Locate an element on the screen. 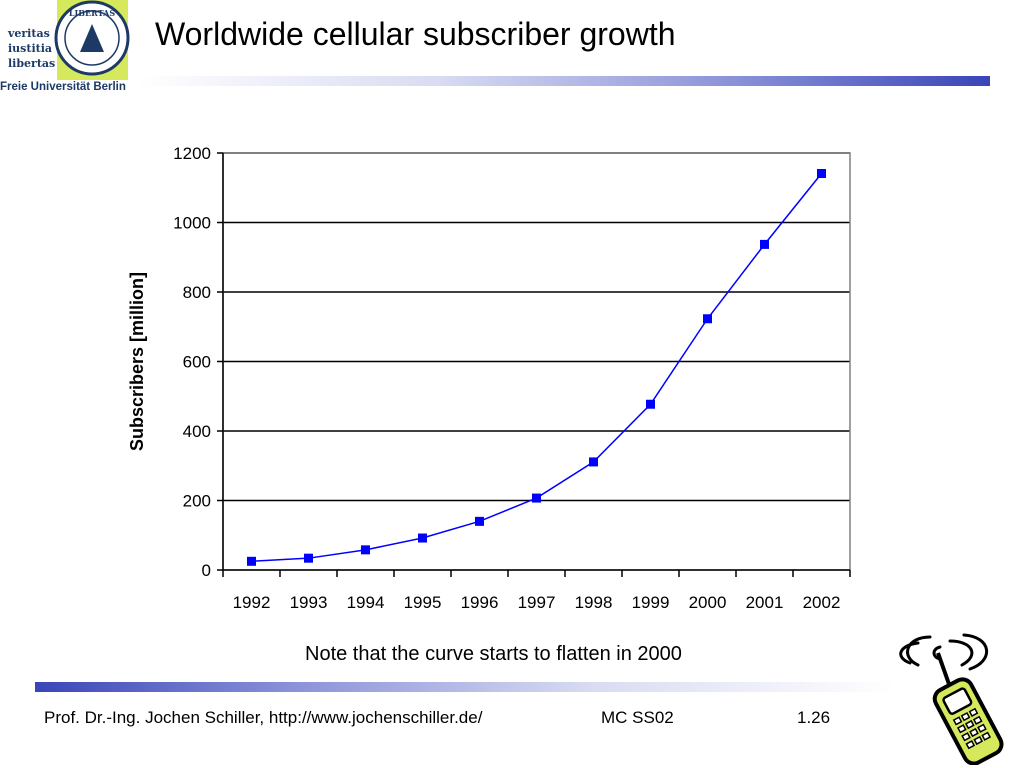  logo-motto-line: veritas is located at coordinates (29, 33).